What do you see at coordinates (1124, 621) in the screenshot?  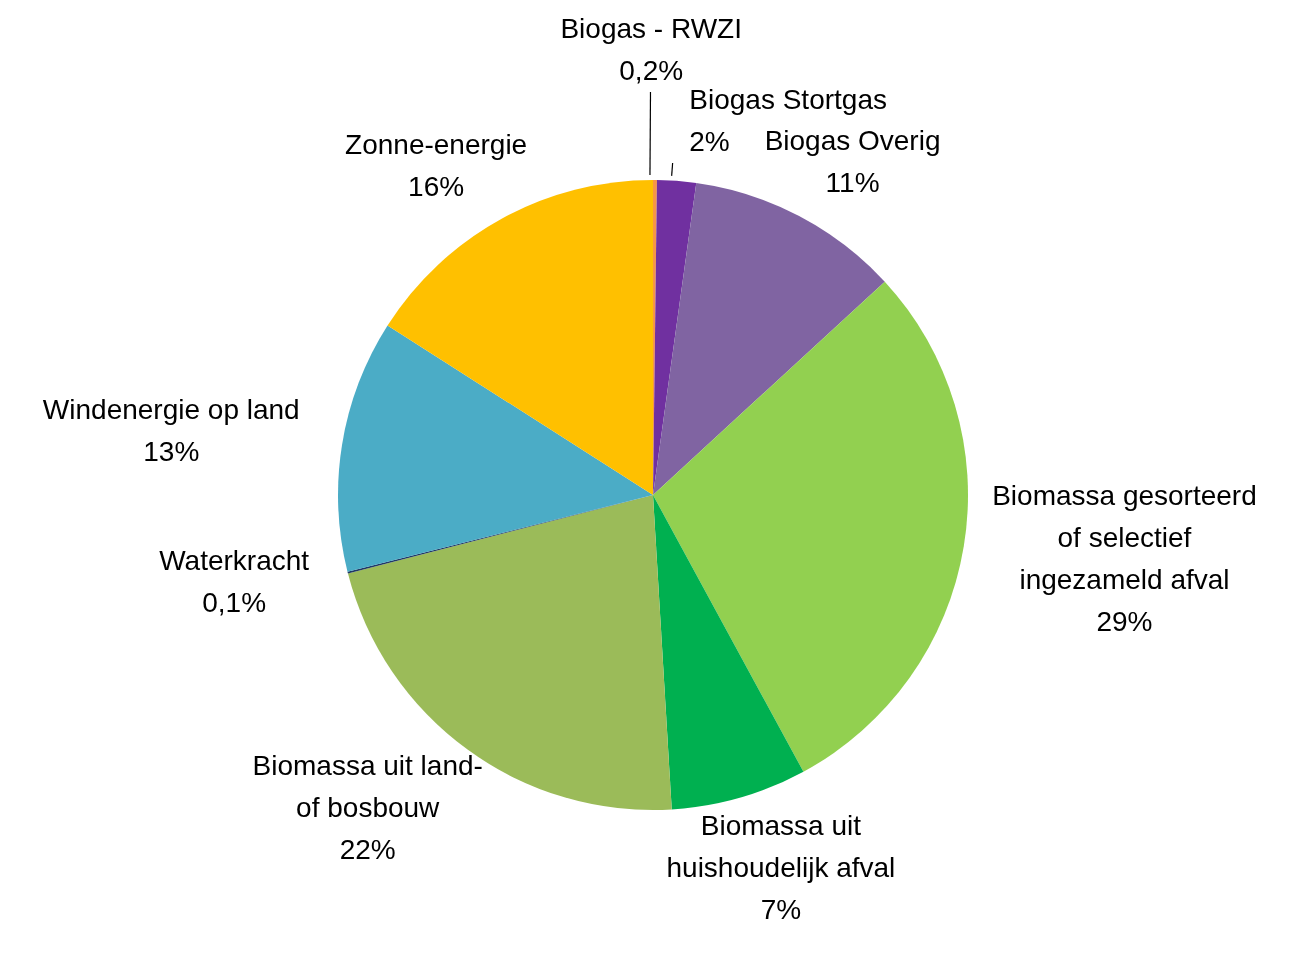 I see `data-label: 29%` at bounding box center [1124, 621].